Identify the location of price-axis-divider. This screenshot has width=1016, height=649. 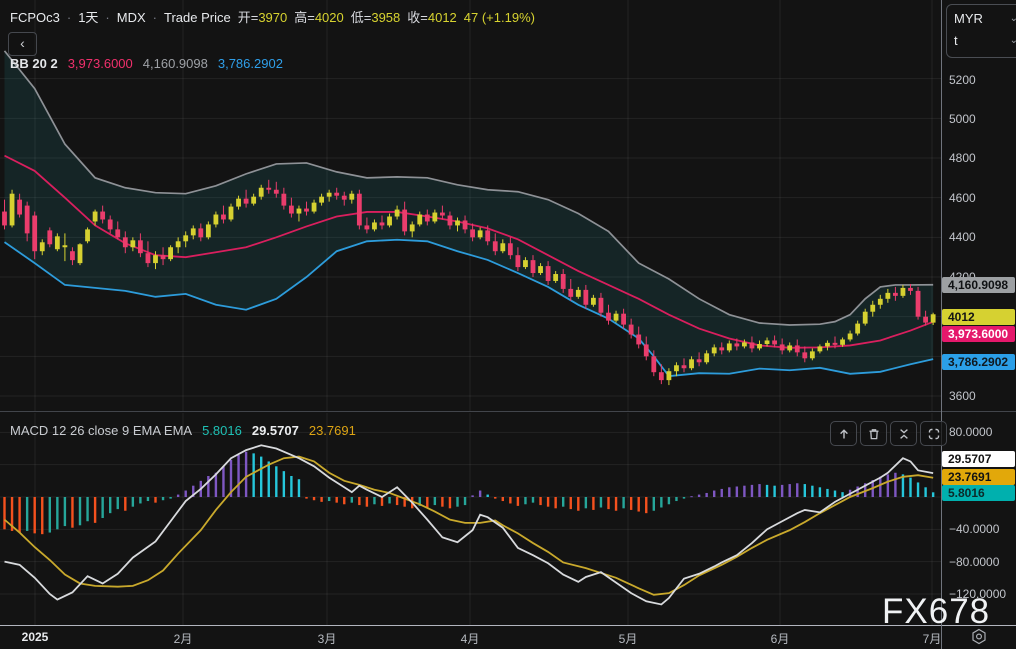
(941, 324).